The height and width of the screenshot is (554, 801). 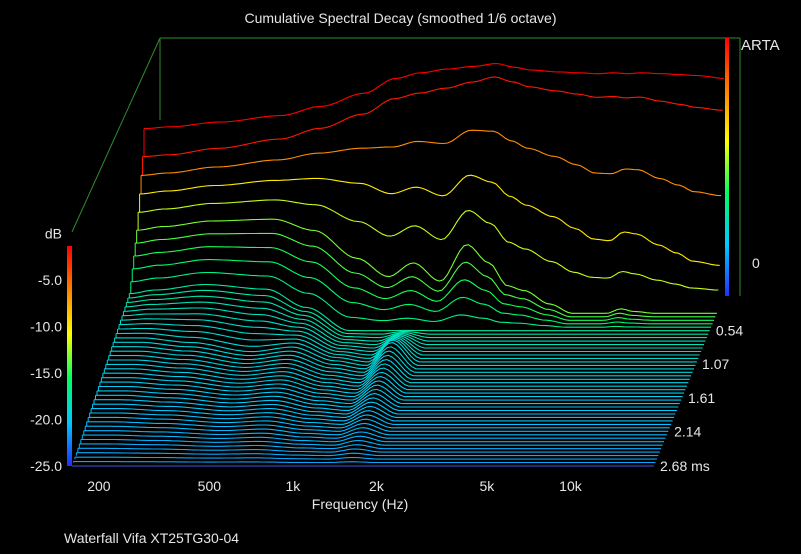 What do you see at coordinates (99, 486) in the screenshot?
I see `x-tick-label: 200` at bounding box center [99, 486].